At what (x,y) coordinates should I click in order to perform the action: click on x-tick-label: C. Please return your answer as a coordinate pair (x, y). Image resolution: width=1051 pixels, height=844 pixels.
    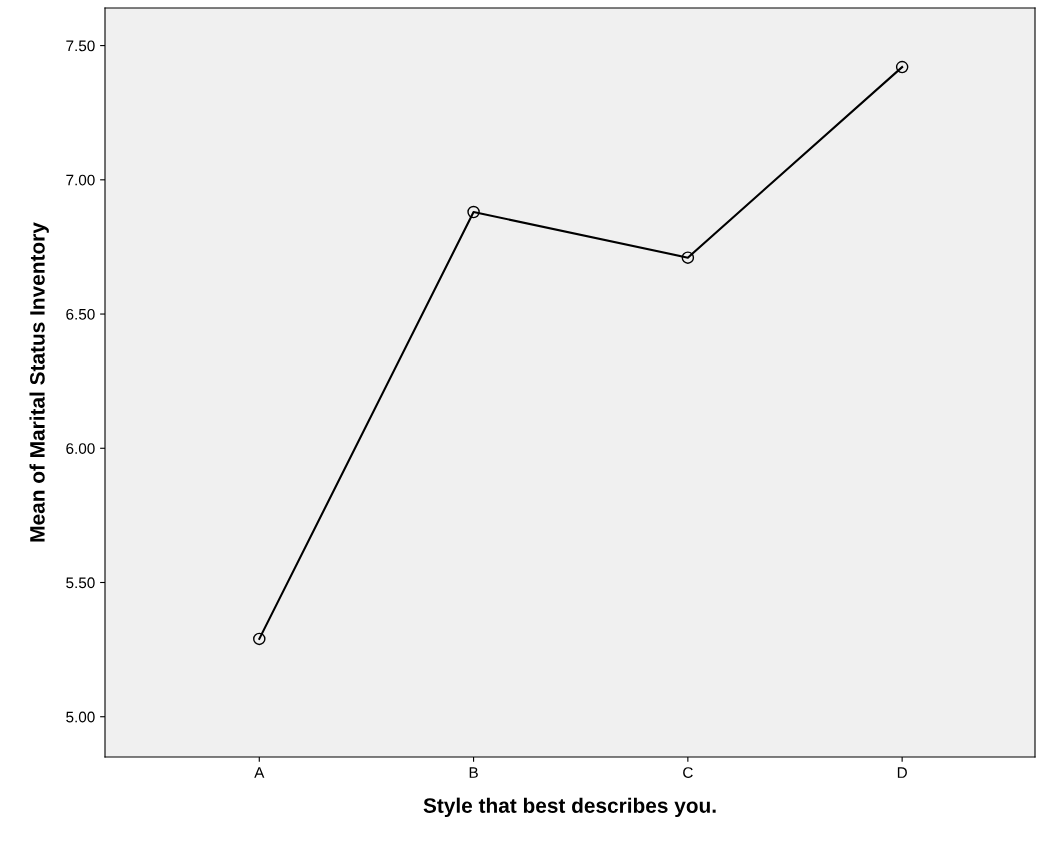
    Looking at the image, I should click on (688, 772).